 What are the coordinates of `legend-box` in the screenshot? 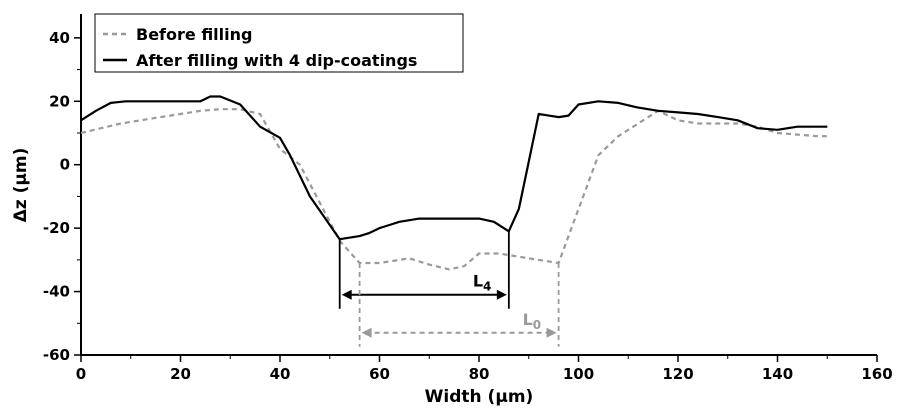 It's located at (279, 43).